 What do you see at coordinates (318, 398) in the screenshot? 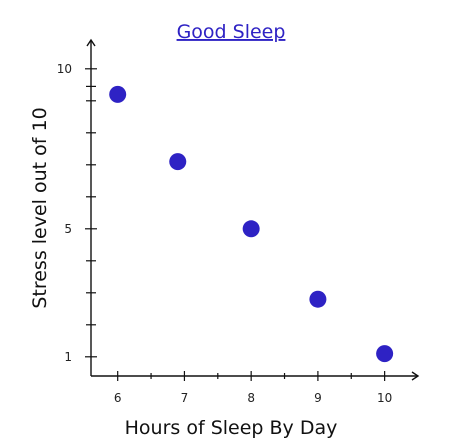
I see `x-tick-label: 9` at bounding box center [318, 398].